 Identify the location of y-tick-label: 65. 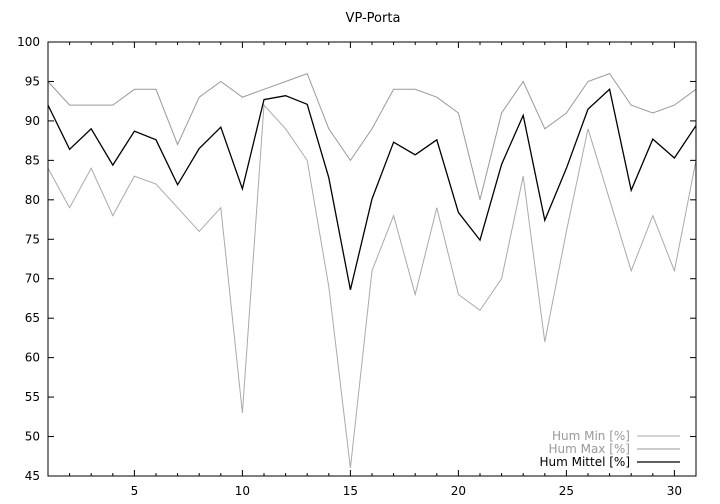
(32, 318).